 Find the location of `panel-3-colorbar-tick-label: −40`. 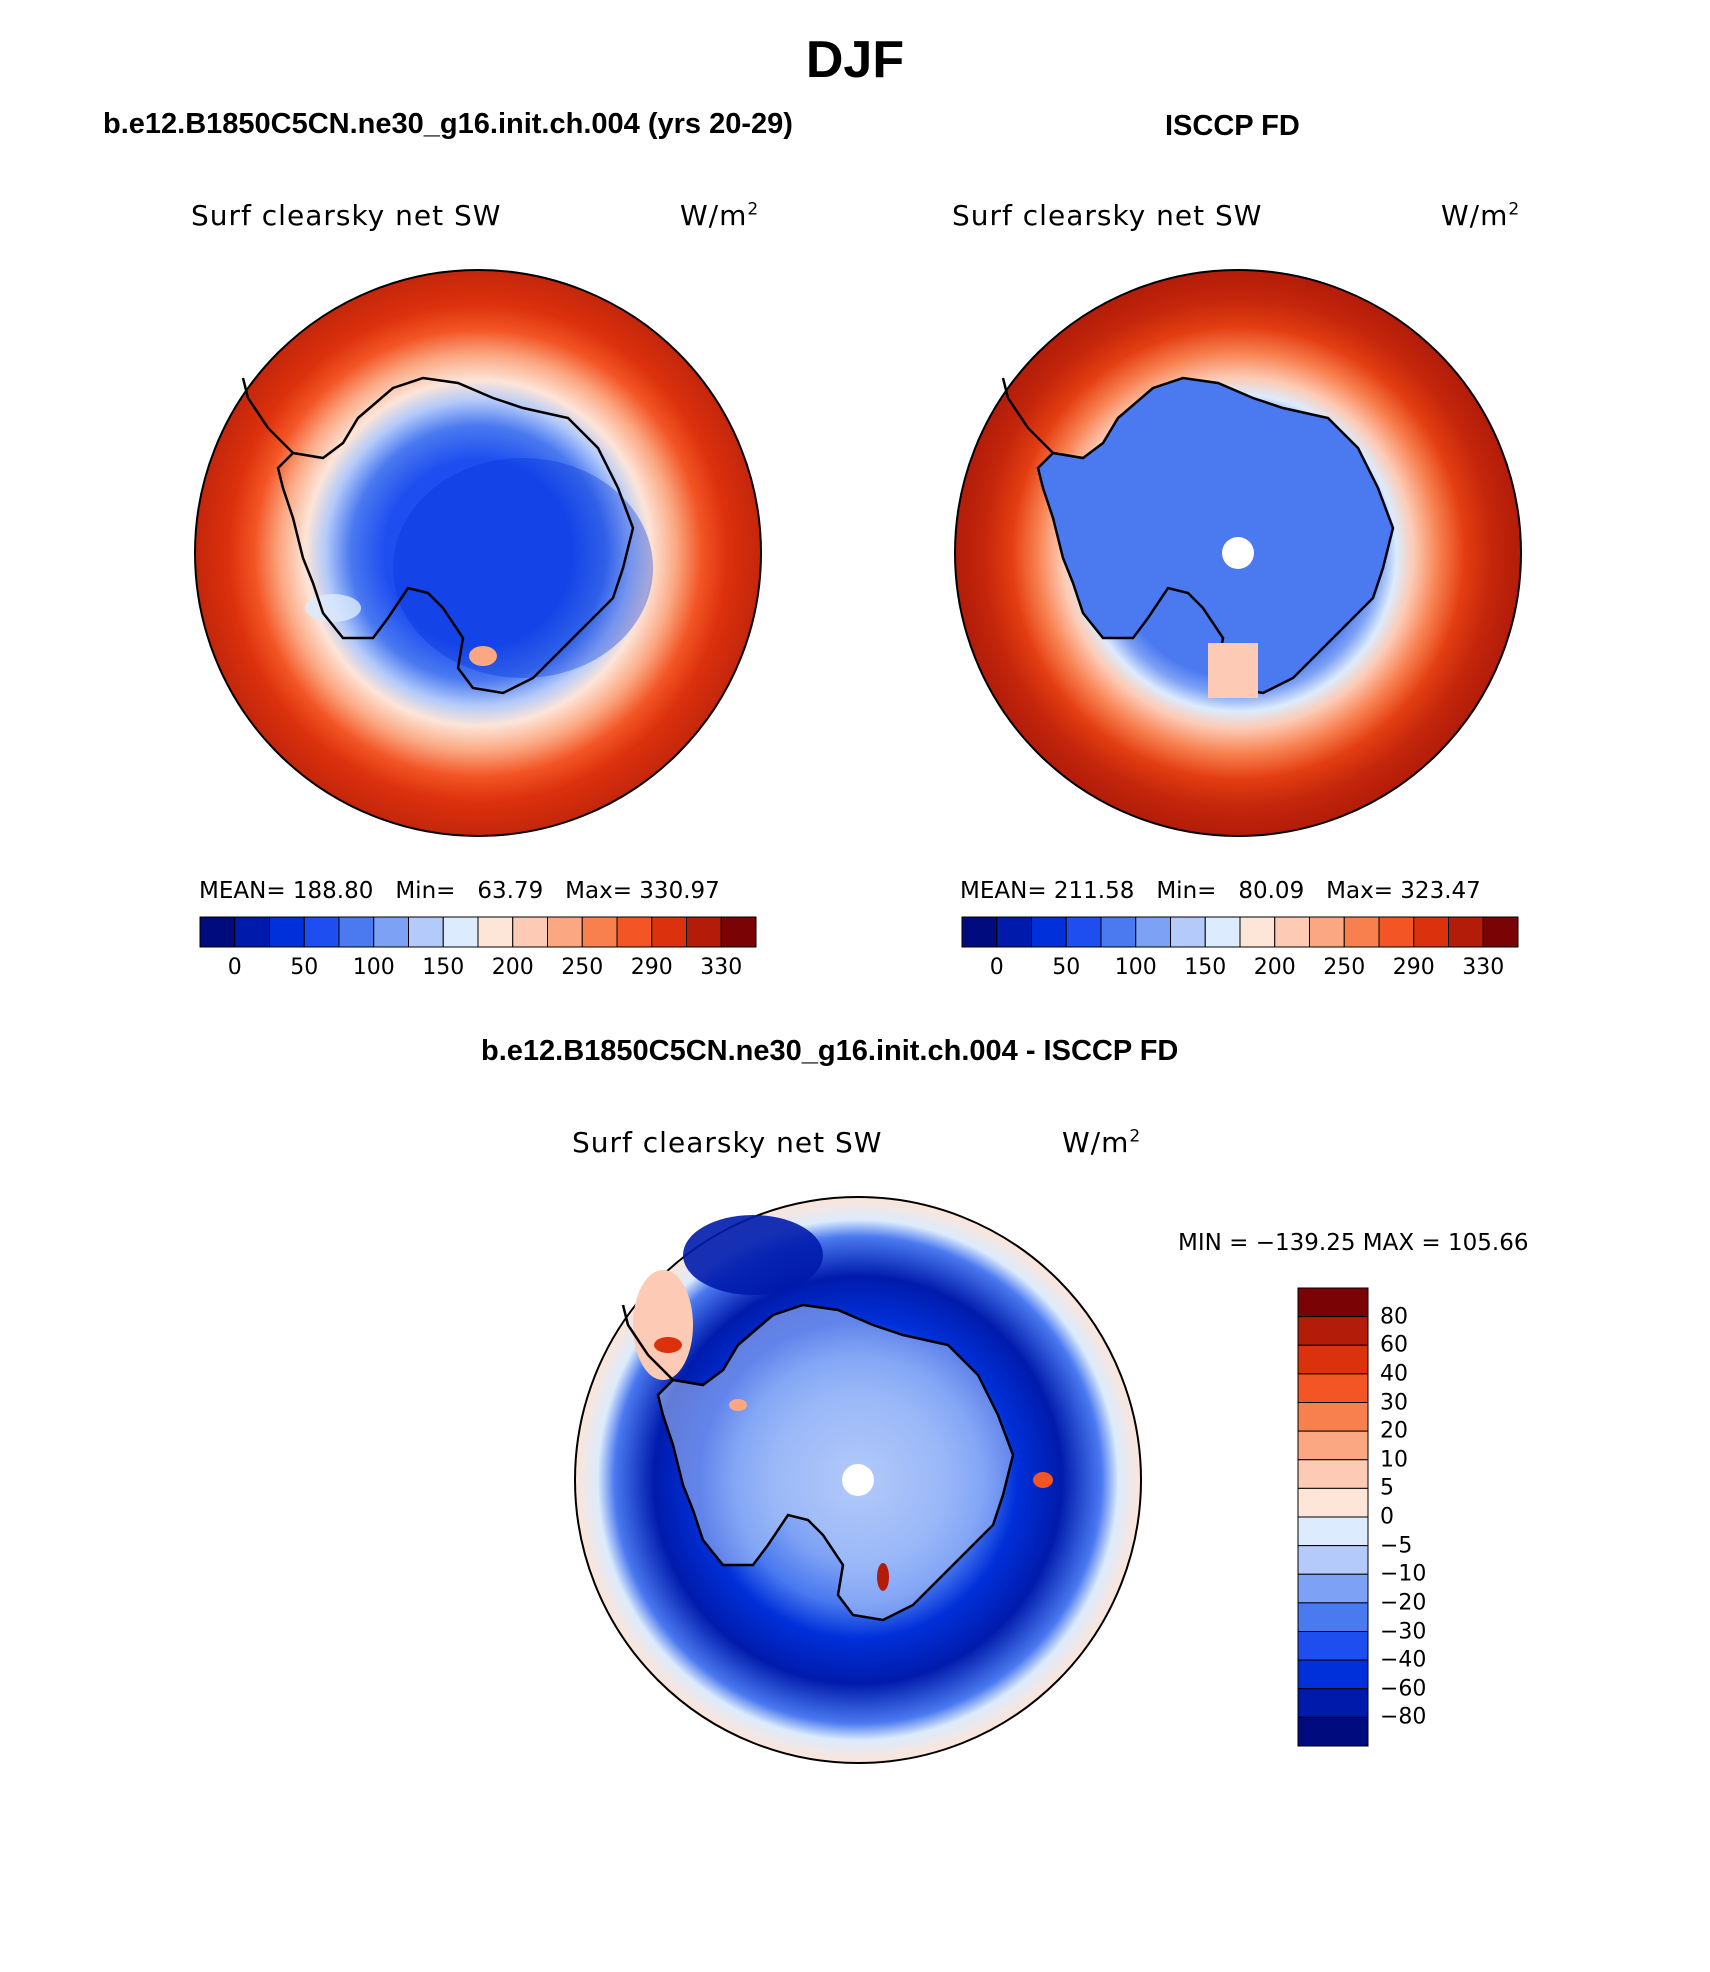

panel-3-colorbar-tick-label: −40 is located at coordinates (1403, 1660).